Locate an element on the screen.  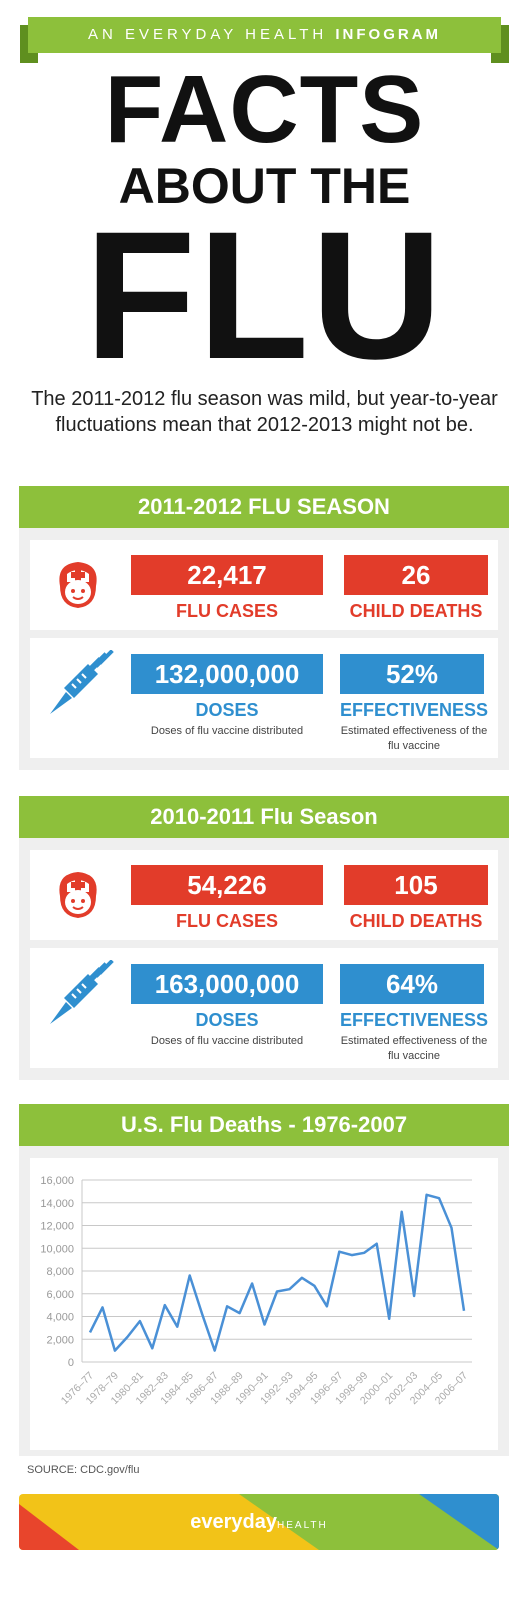
y-tick-label: 4,000 is located at coordinates (60, 1318).